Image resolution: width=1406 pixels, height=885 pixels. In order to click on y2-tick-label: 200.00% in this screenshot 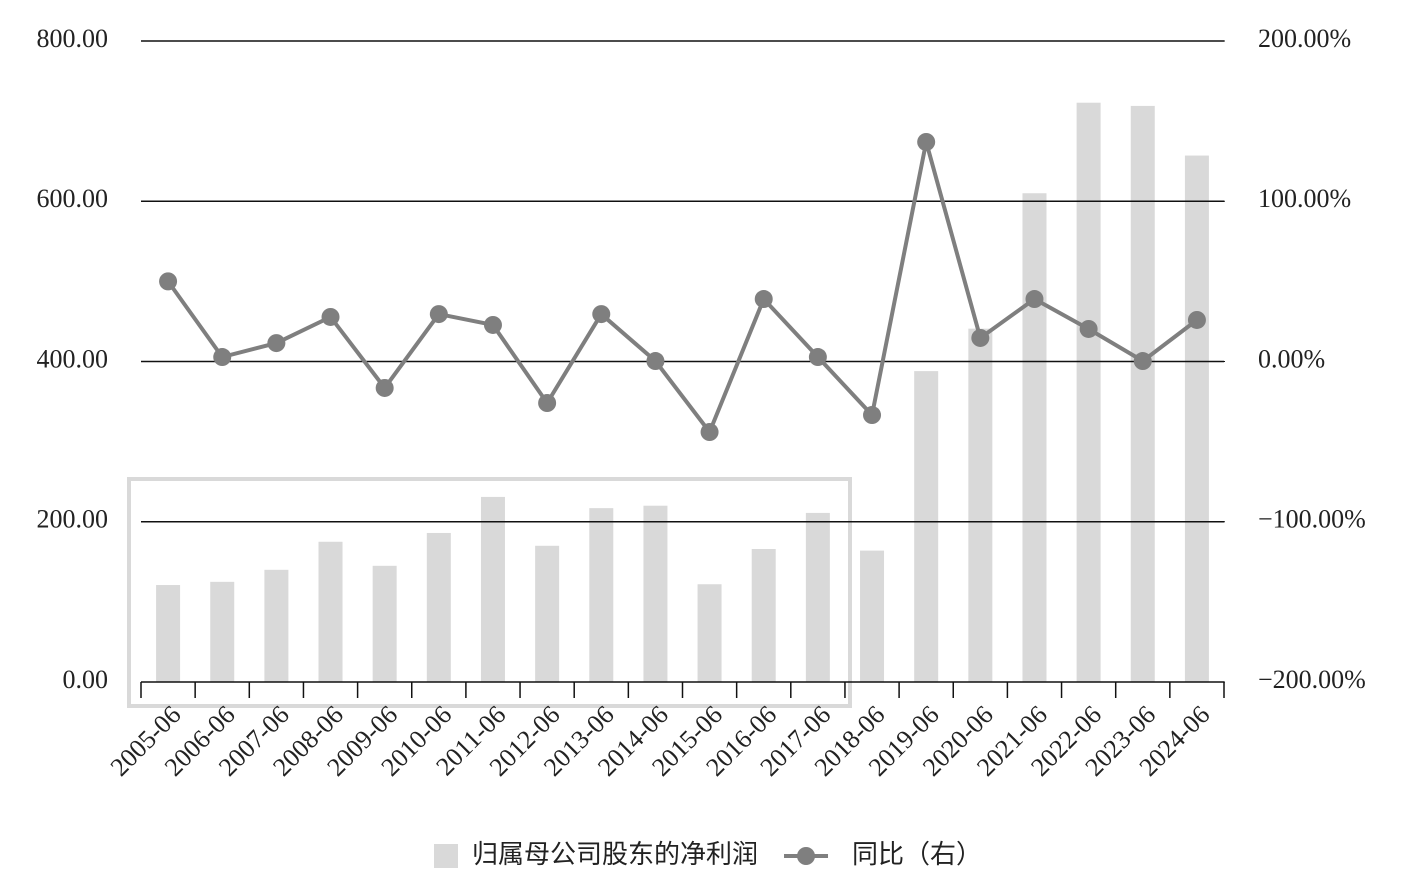, I will do `click(1304, 38)`.